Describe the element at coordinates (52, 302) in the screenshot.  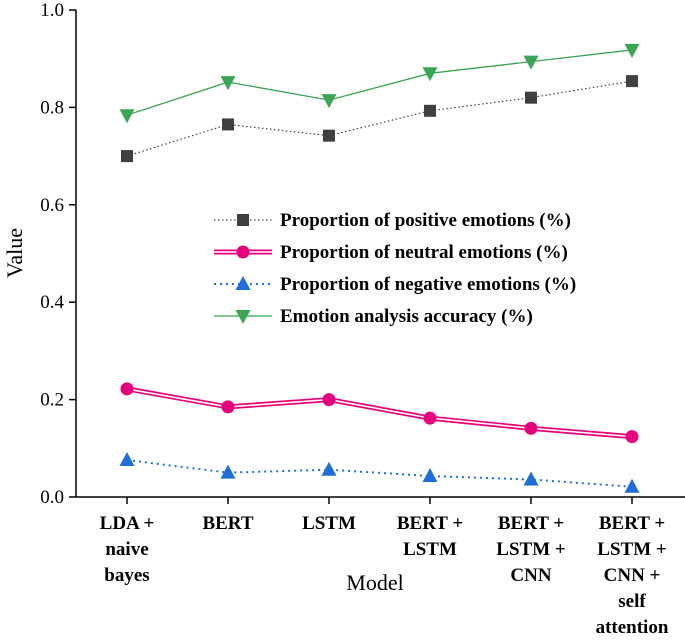
I see `y-tick-label: 0.4` at that location.